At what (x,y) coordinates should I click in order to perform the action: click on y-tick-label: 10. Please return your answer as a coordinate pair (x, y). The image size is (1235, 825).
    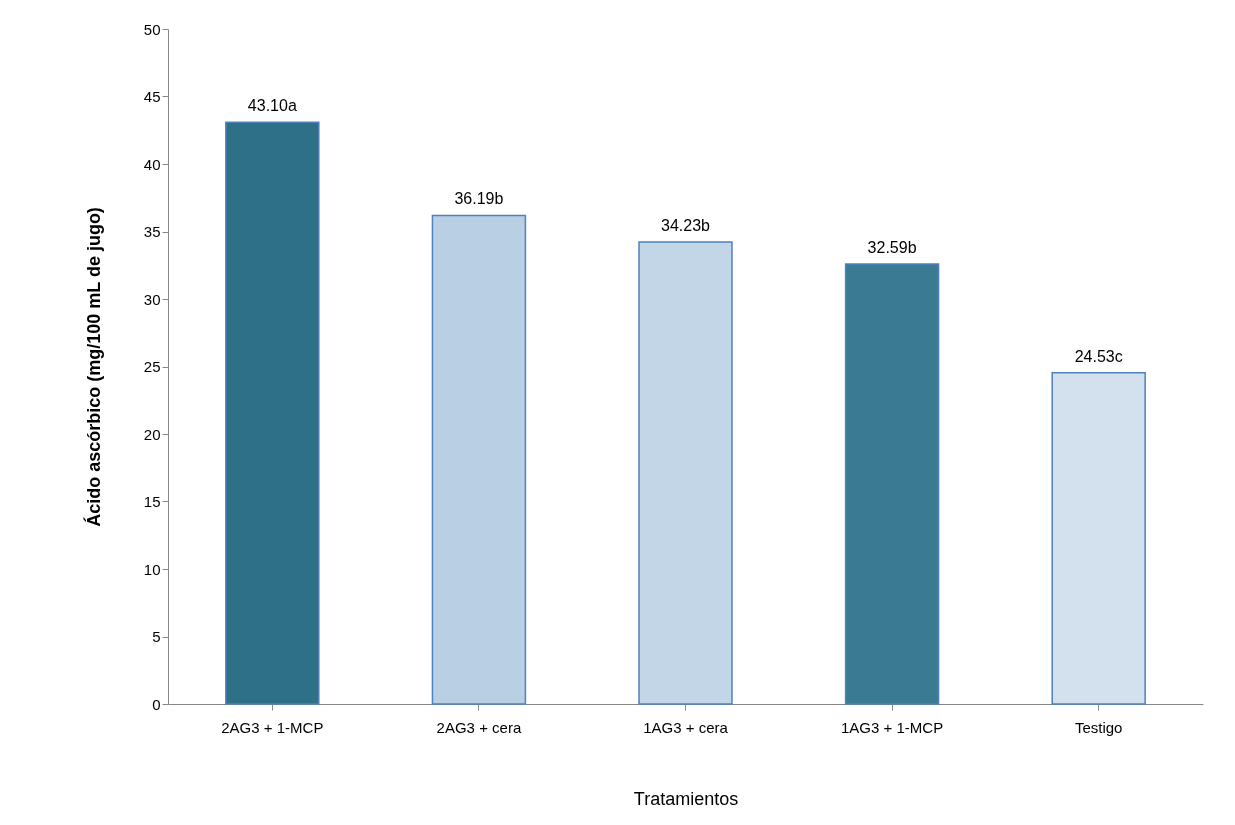
    Looking at the image, I should click on (152, 569).